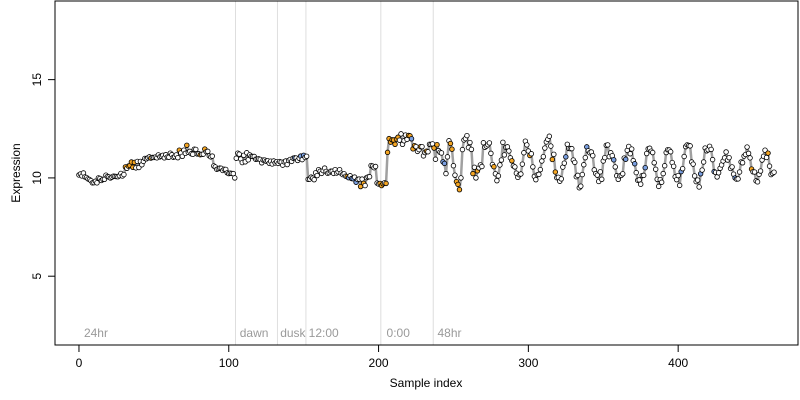 The height and width of the screenshot is (400, 800). I want to click on x-axis: 0 100 200 300 400, so click(382, 357).